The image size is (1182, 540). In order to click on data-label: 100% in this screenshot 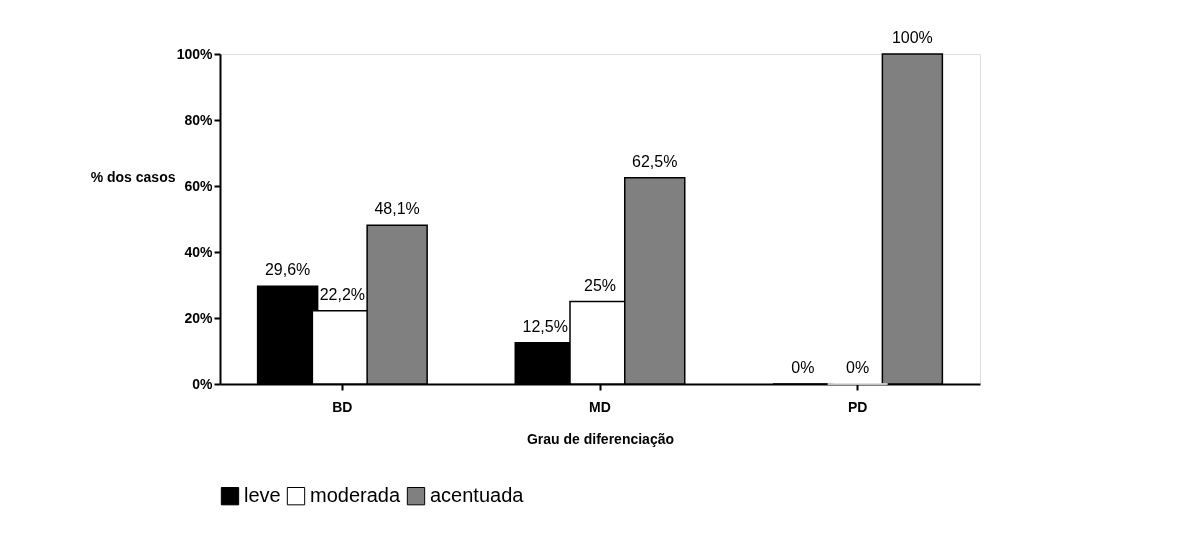, I will do `click(912, 37)`.